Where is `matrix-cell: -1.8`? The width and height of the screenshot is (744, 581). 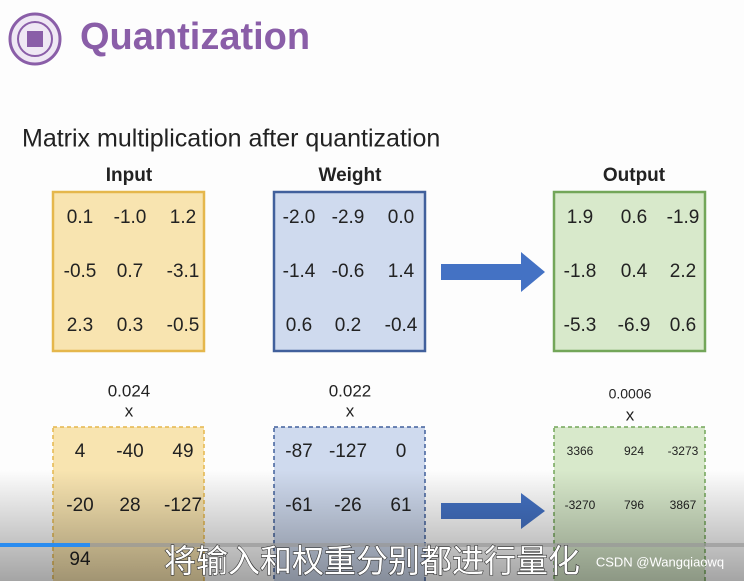
matrix-cell: -1.8 is located at coordinates (580, 271).